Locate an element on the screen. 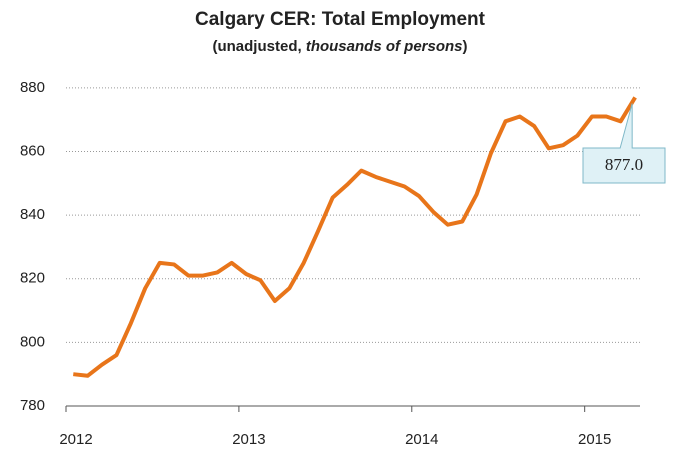 The height and width of the screenshot is (451, 681). y-tick-label: 860 is located at coordinates (32, 150).